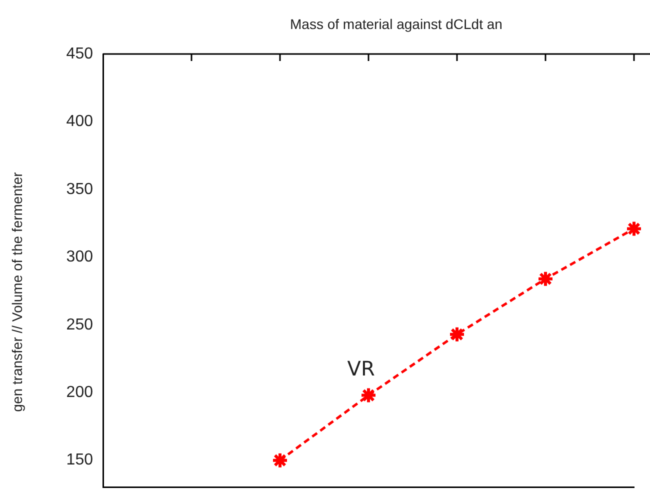 The width and height of the screenshot is (650, 500). Describe the element at coordinates (80, 189) in the screenshot. I see `y-tick-label: 350` at that location.